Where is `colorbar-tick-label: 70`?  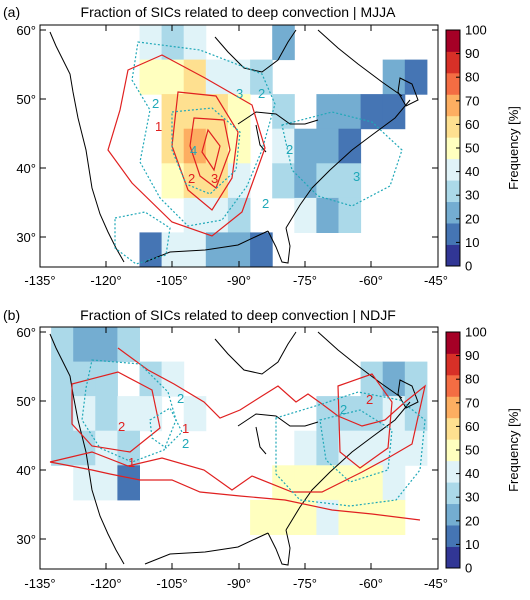 colorbar-tick-label: 70 is located at coordinates (472, 402).